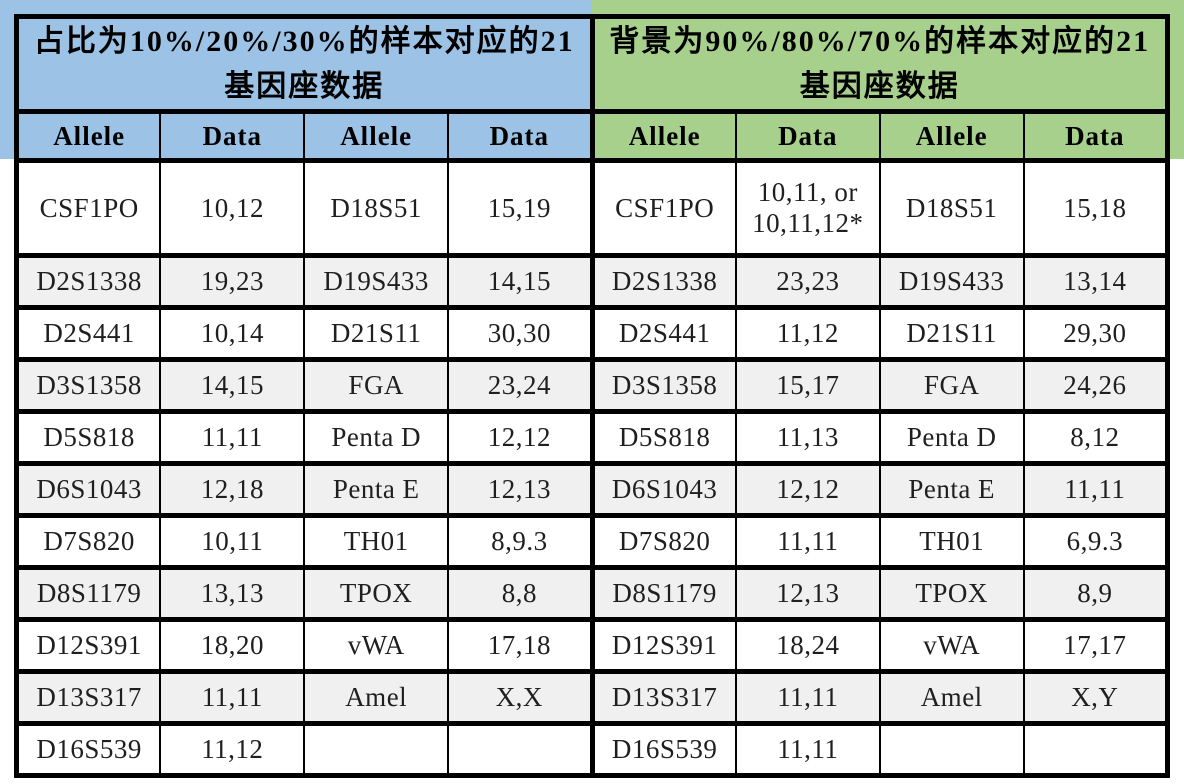 The image size is (1184, 784). What do you see at coordinates (1095, 593) in the screenshot?
I see `data-cell: 8,9` at bounding box center [1095, 593].